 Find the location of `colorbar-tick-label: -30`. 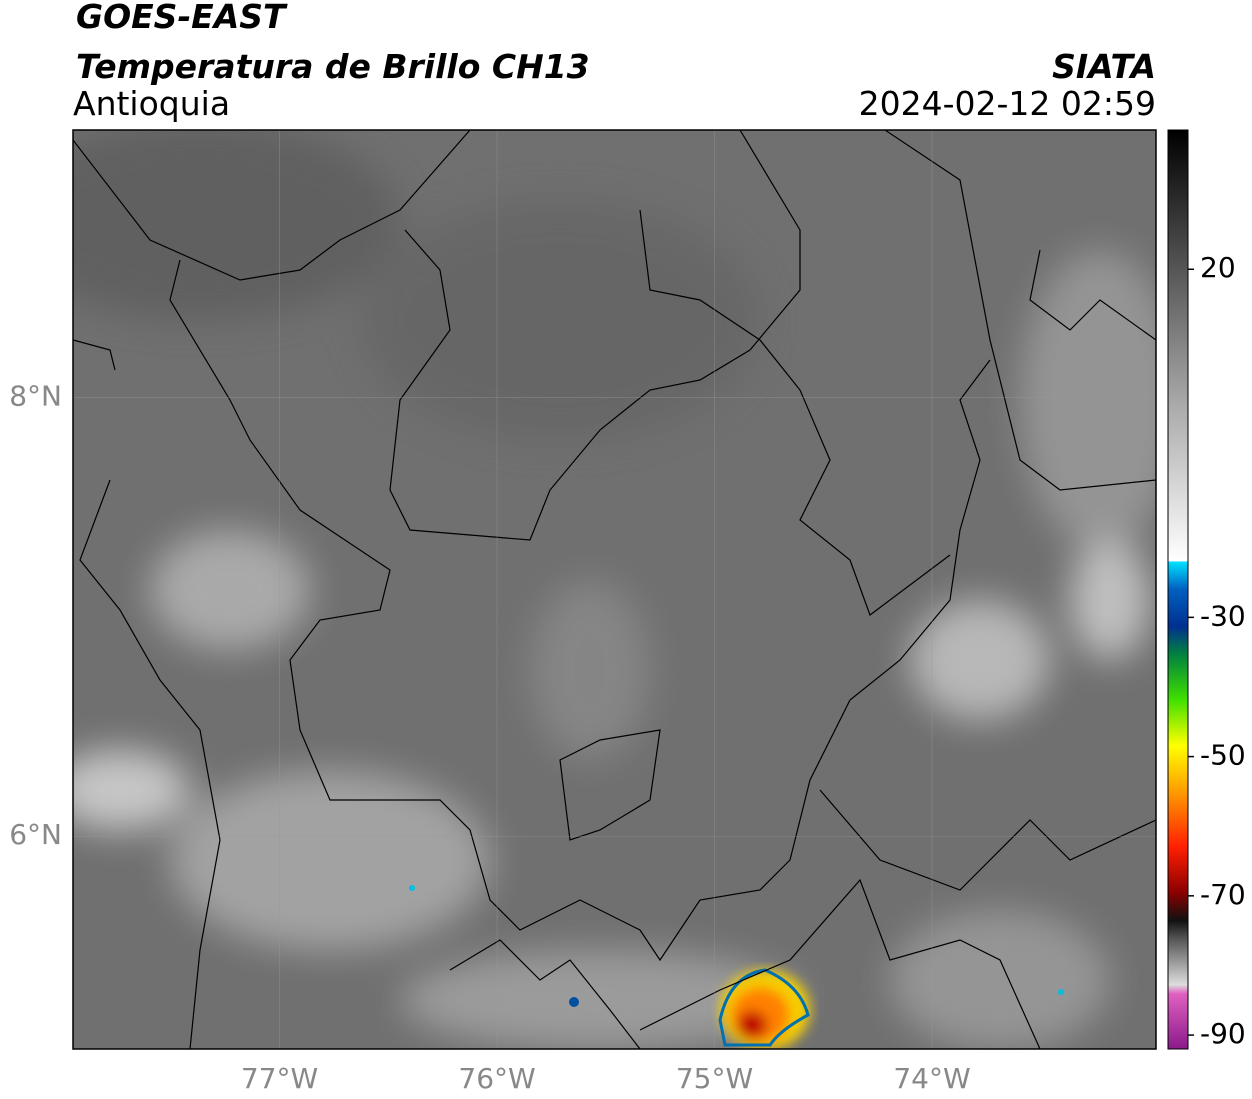

colorbar-tick-label: -30 is located at coordinates (1223, 615).